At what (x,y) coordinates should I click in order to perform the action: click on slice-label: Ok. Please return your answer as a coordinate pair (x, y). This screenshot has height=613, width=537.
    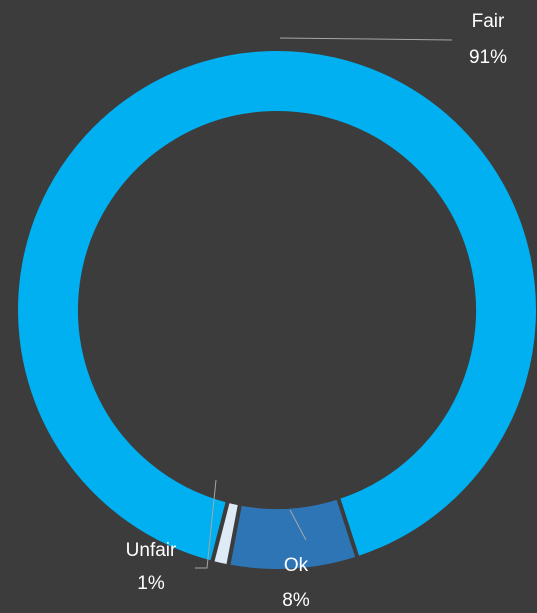
    Looking at the image, I should click on (296, 565).